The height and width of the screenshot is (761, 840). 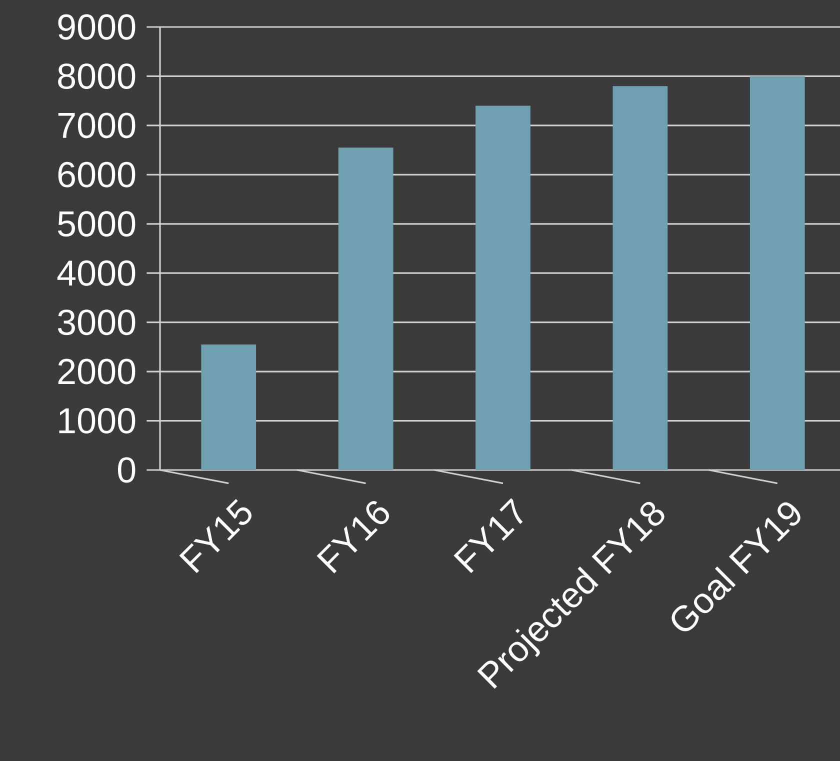 What do you see at coordinates (96, 273) in the screenshot?
I see `y-tick-label: 4000` at bounding box center [96, 273].